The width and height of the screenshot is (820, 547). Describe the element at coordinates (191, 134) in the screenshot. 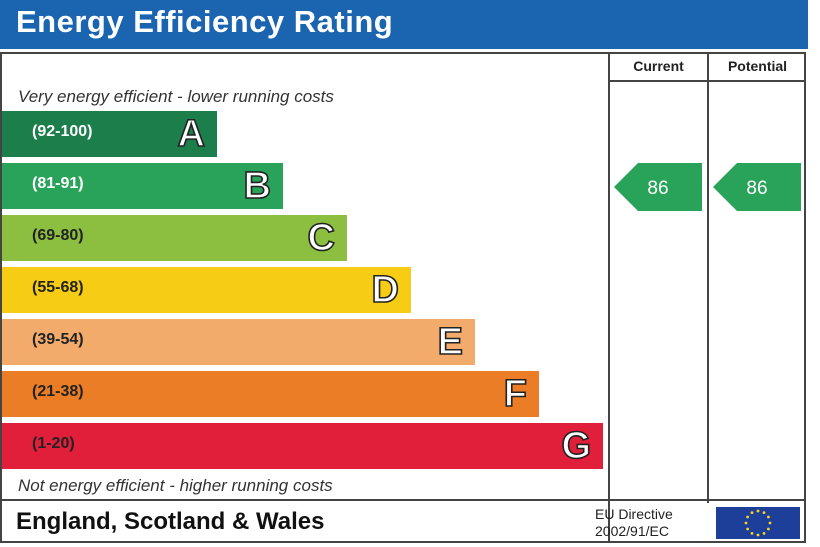

I see `band-letter: A` at that location.